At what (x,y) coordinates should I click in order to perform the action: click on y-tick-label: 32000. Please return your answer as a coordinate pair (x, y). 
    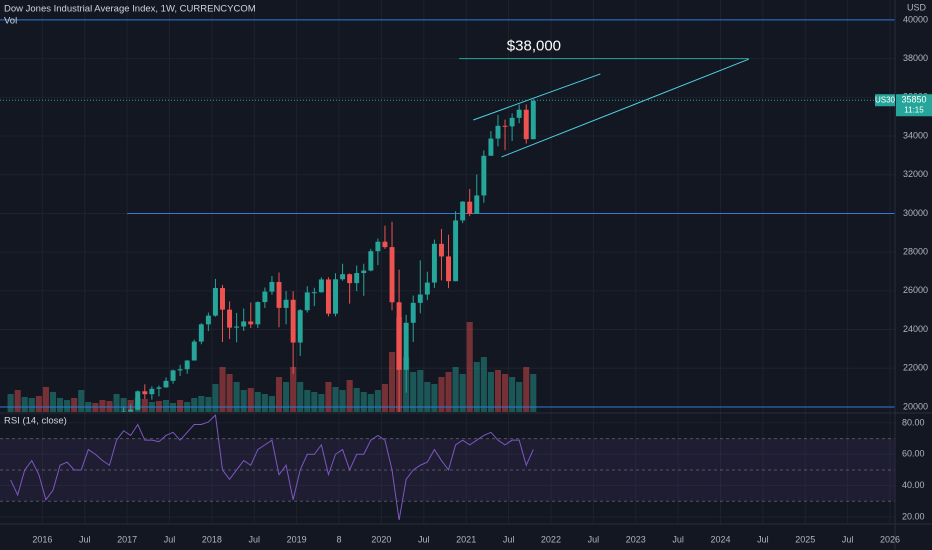
    Looking at the image, I should click on (915, 174).